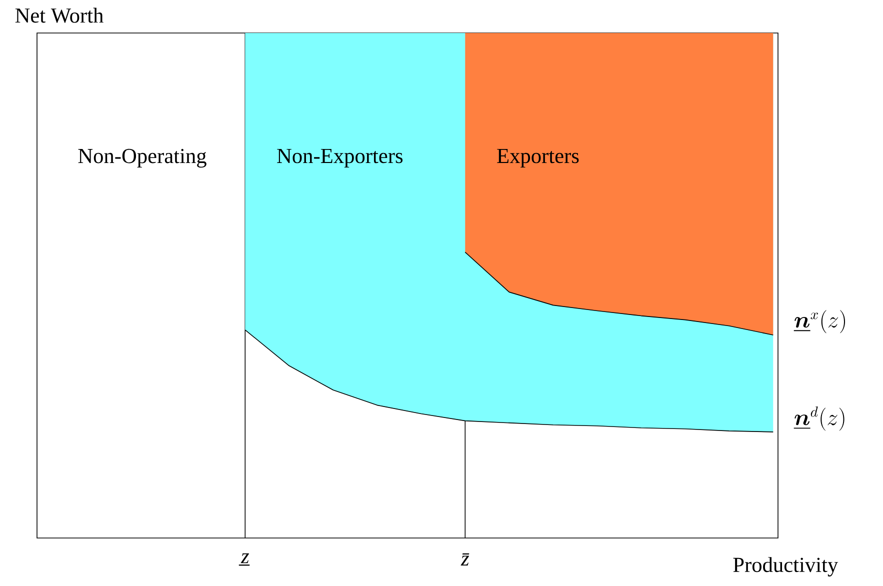 The width and height of the screenshot is (883, 586). Describe the element at coordinates (538, 158) in the screenshot. I see `series-label: Exporters` at that location.